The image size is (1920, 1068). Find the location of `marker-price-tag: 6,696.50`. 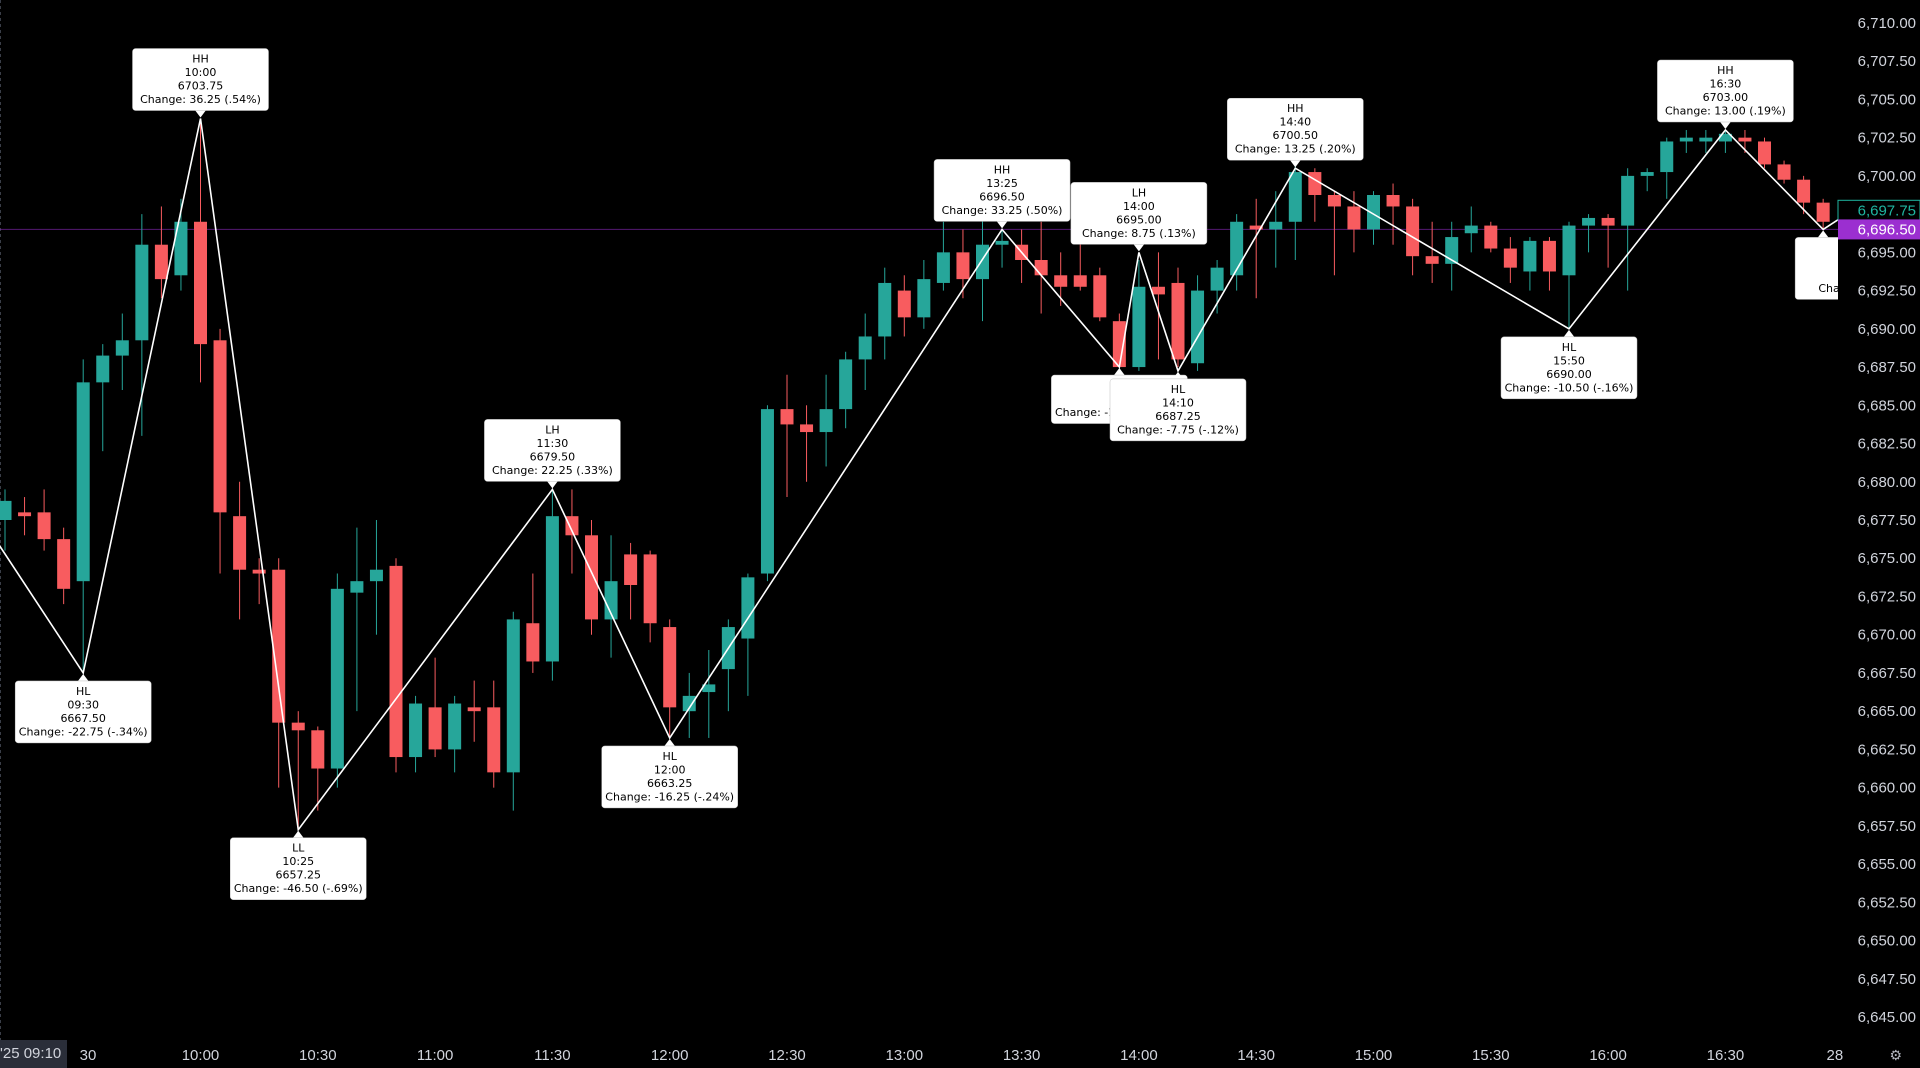

marker-price-tag: 6,696.50 is located at coordinates (1879, 229).